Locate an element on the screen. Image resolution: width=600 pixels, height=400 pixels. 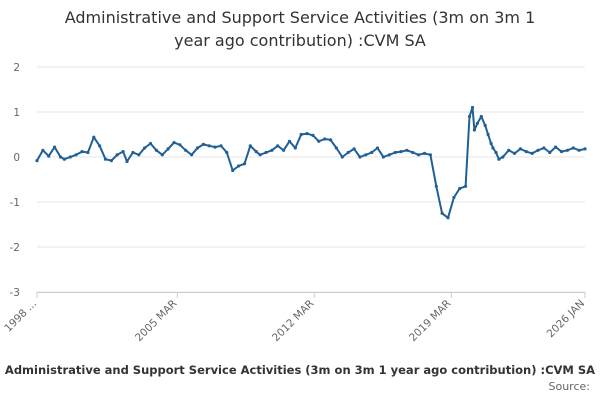
x-tick-label: 2019 MAR is located at coordinates (430, 321).